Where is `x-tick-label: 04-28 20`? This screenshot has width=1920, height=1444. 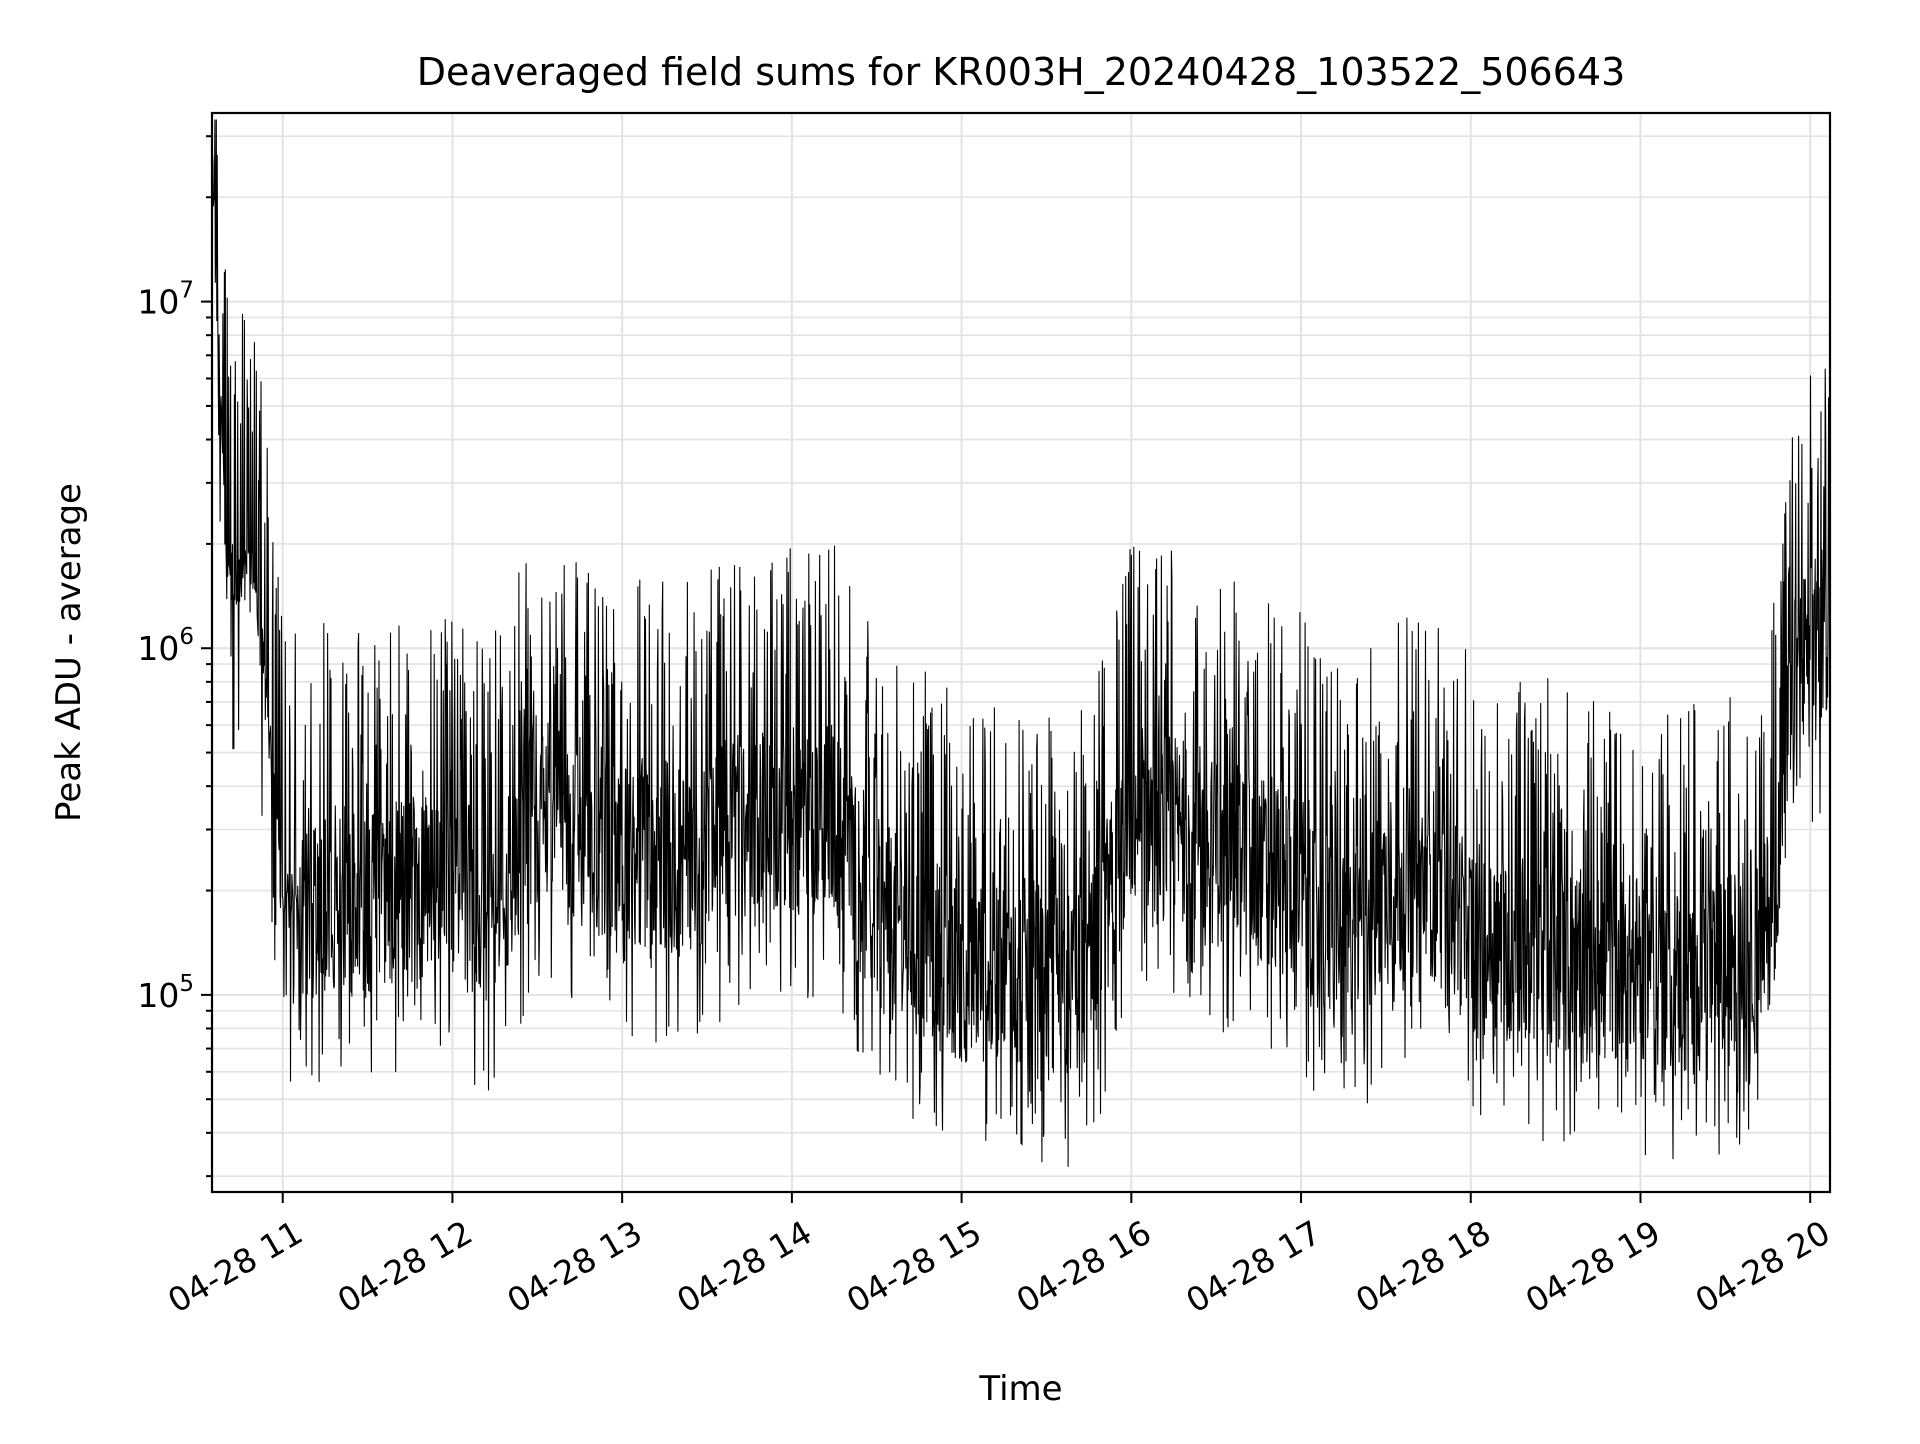
x-tick-label: 04-28 20 is located at coordinates (1763, 1267).